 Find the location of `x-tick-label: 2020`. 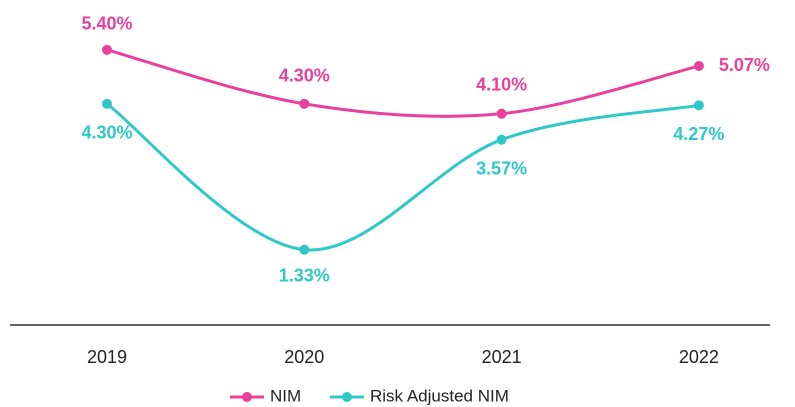

x-tick-label: 2020 is located at coordinates (304, 357).